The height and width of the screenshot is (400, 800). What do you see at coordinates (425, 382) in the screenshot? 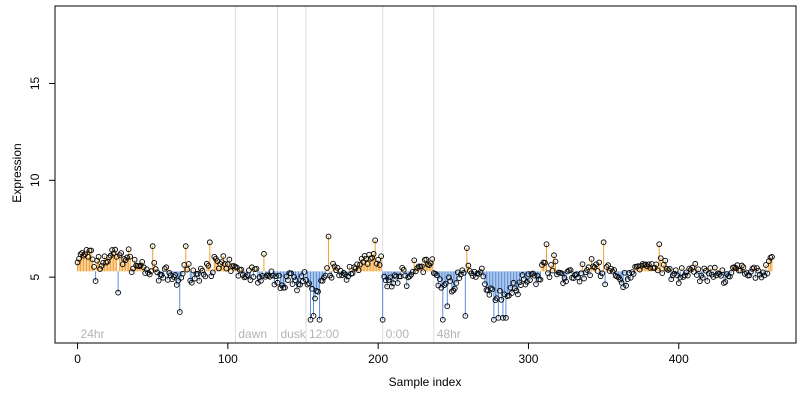
I see `x-axis-label: Sample index` at bounding box center [425, 382].